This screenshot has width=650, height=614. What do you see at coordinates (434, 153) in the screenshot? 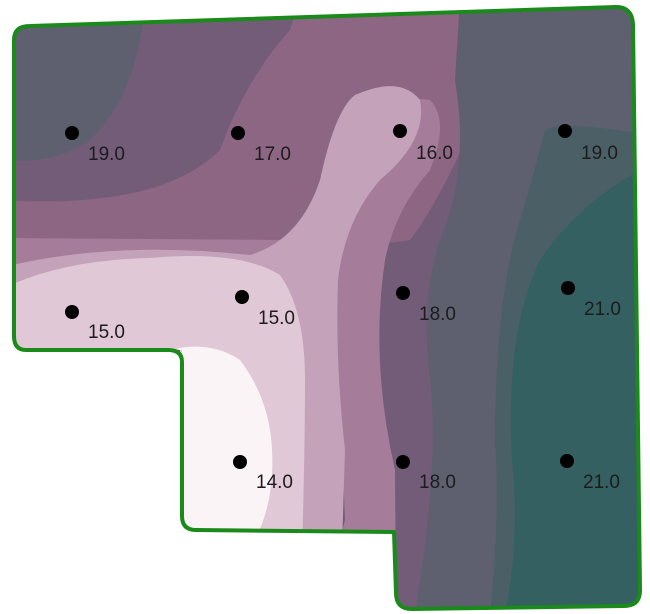
I see `sample-point-label: 16.0` at bounding box center [434, 153].